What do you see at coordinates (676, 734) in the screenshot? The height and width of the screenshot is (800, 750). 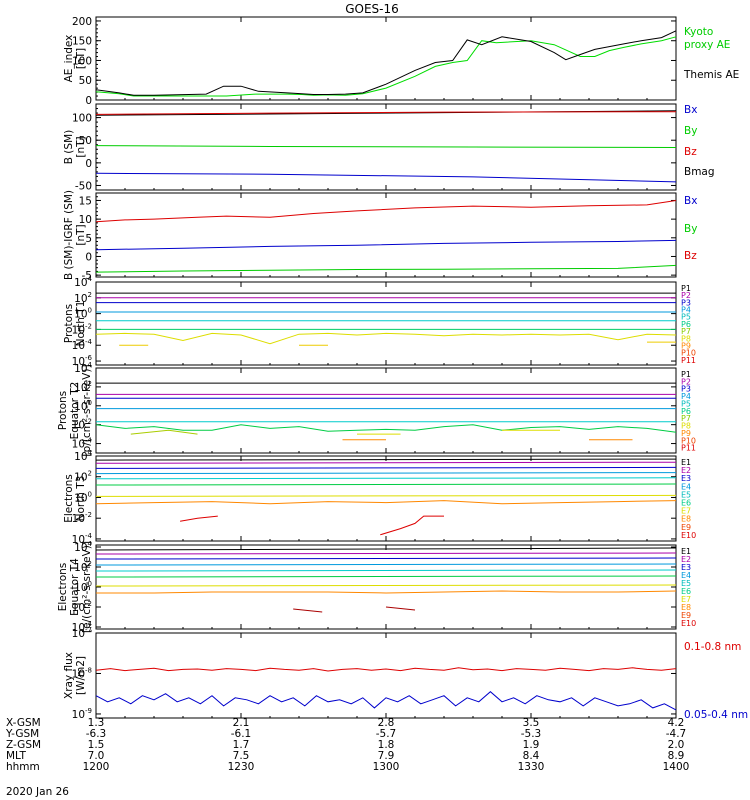 I see `x-tick-value: -4.7` at bounding box center [676, 734].